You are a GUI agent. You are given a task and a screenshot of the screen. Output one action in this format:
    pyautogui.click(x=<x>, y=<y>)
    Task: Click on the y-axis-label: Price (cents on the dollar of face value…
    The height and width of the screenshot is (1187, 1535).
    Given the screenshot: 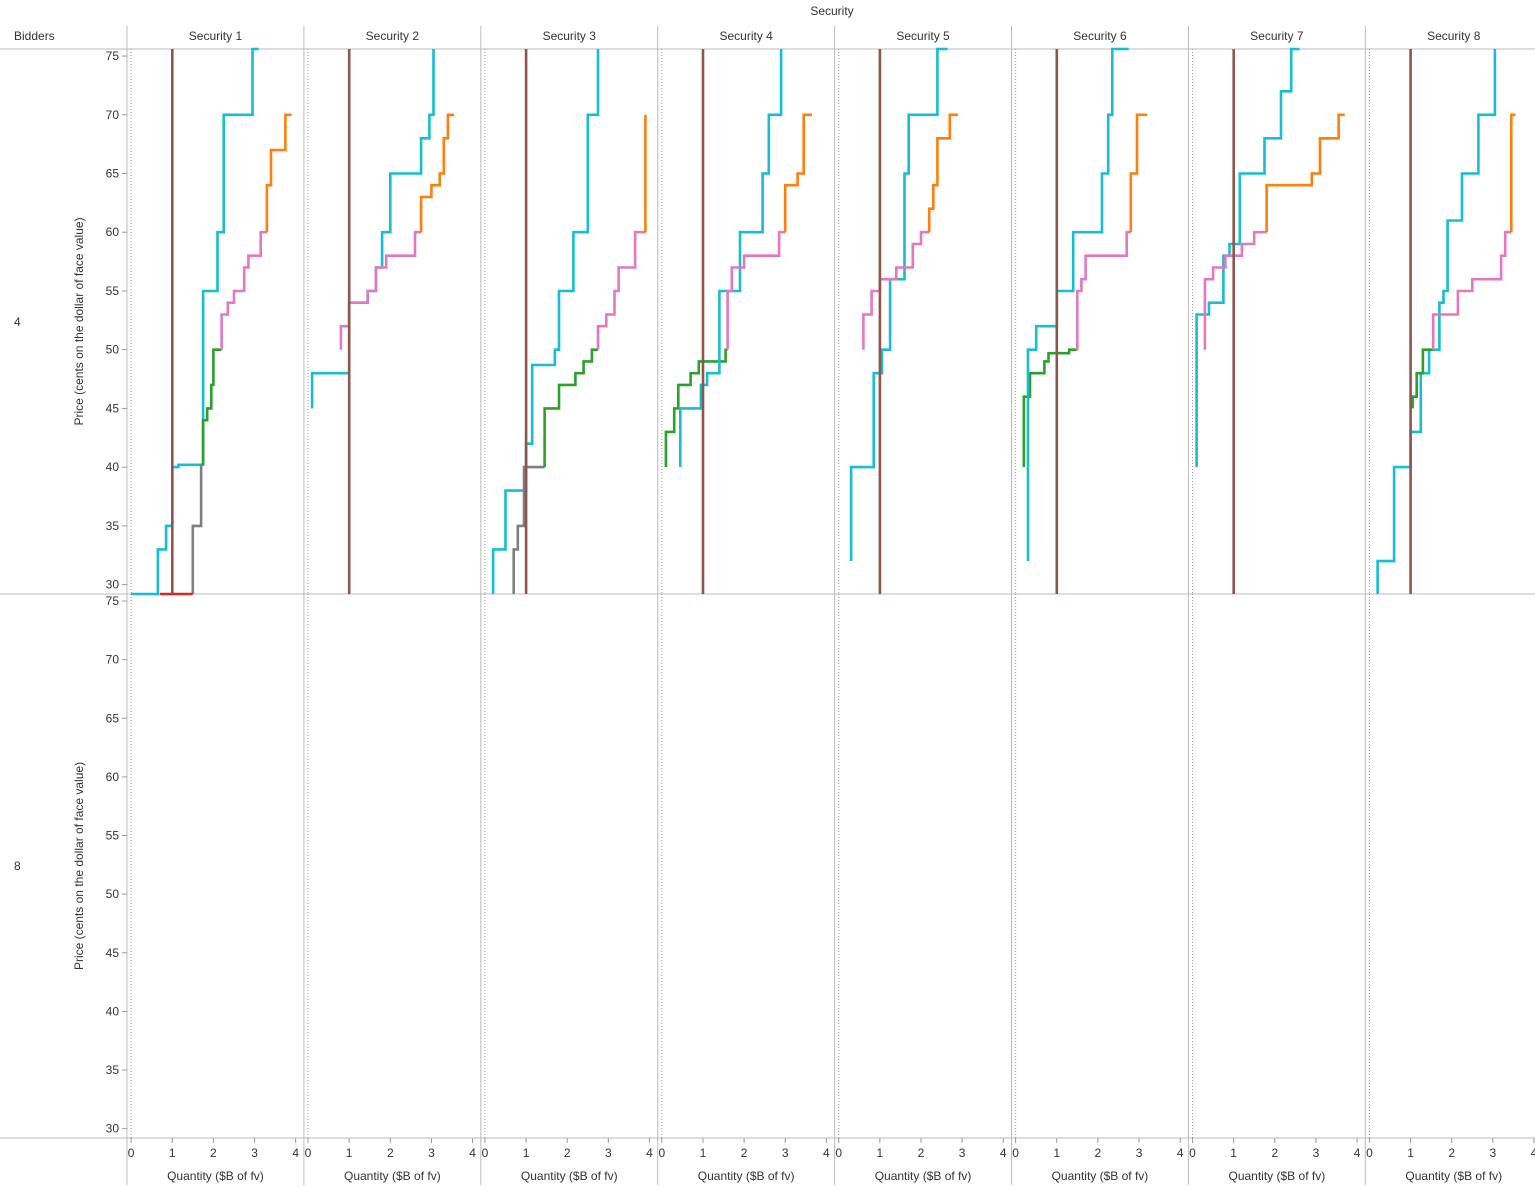 What is the action you would take?
    pyautogui.click(x=79, y=866)
    